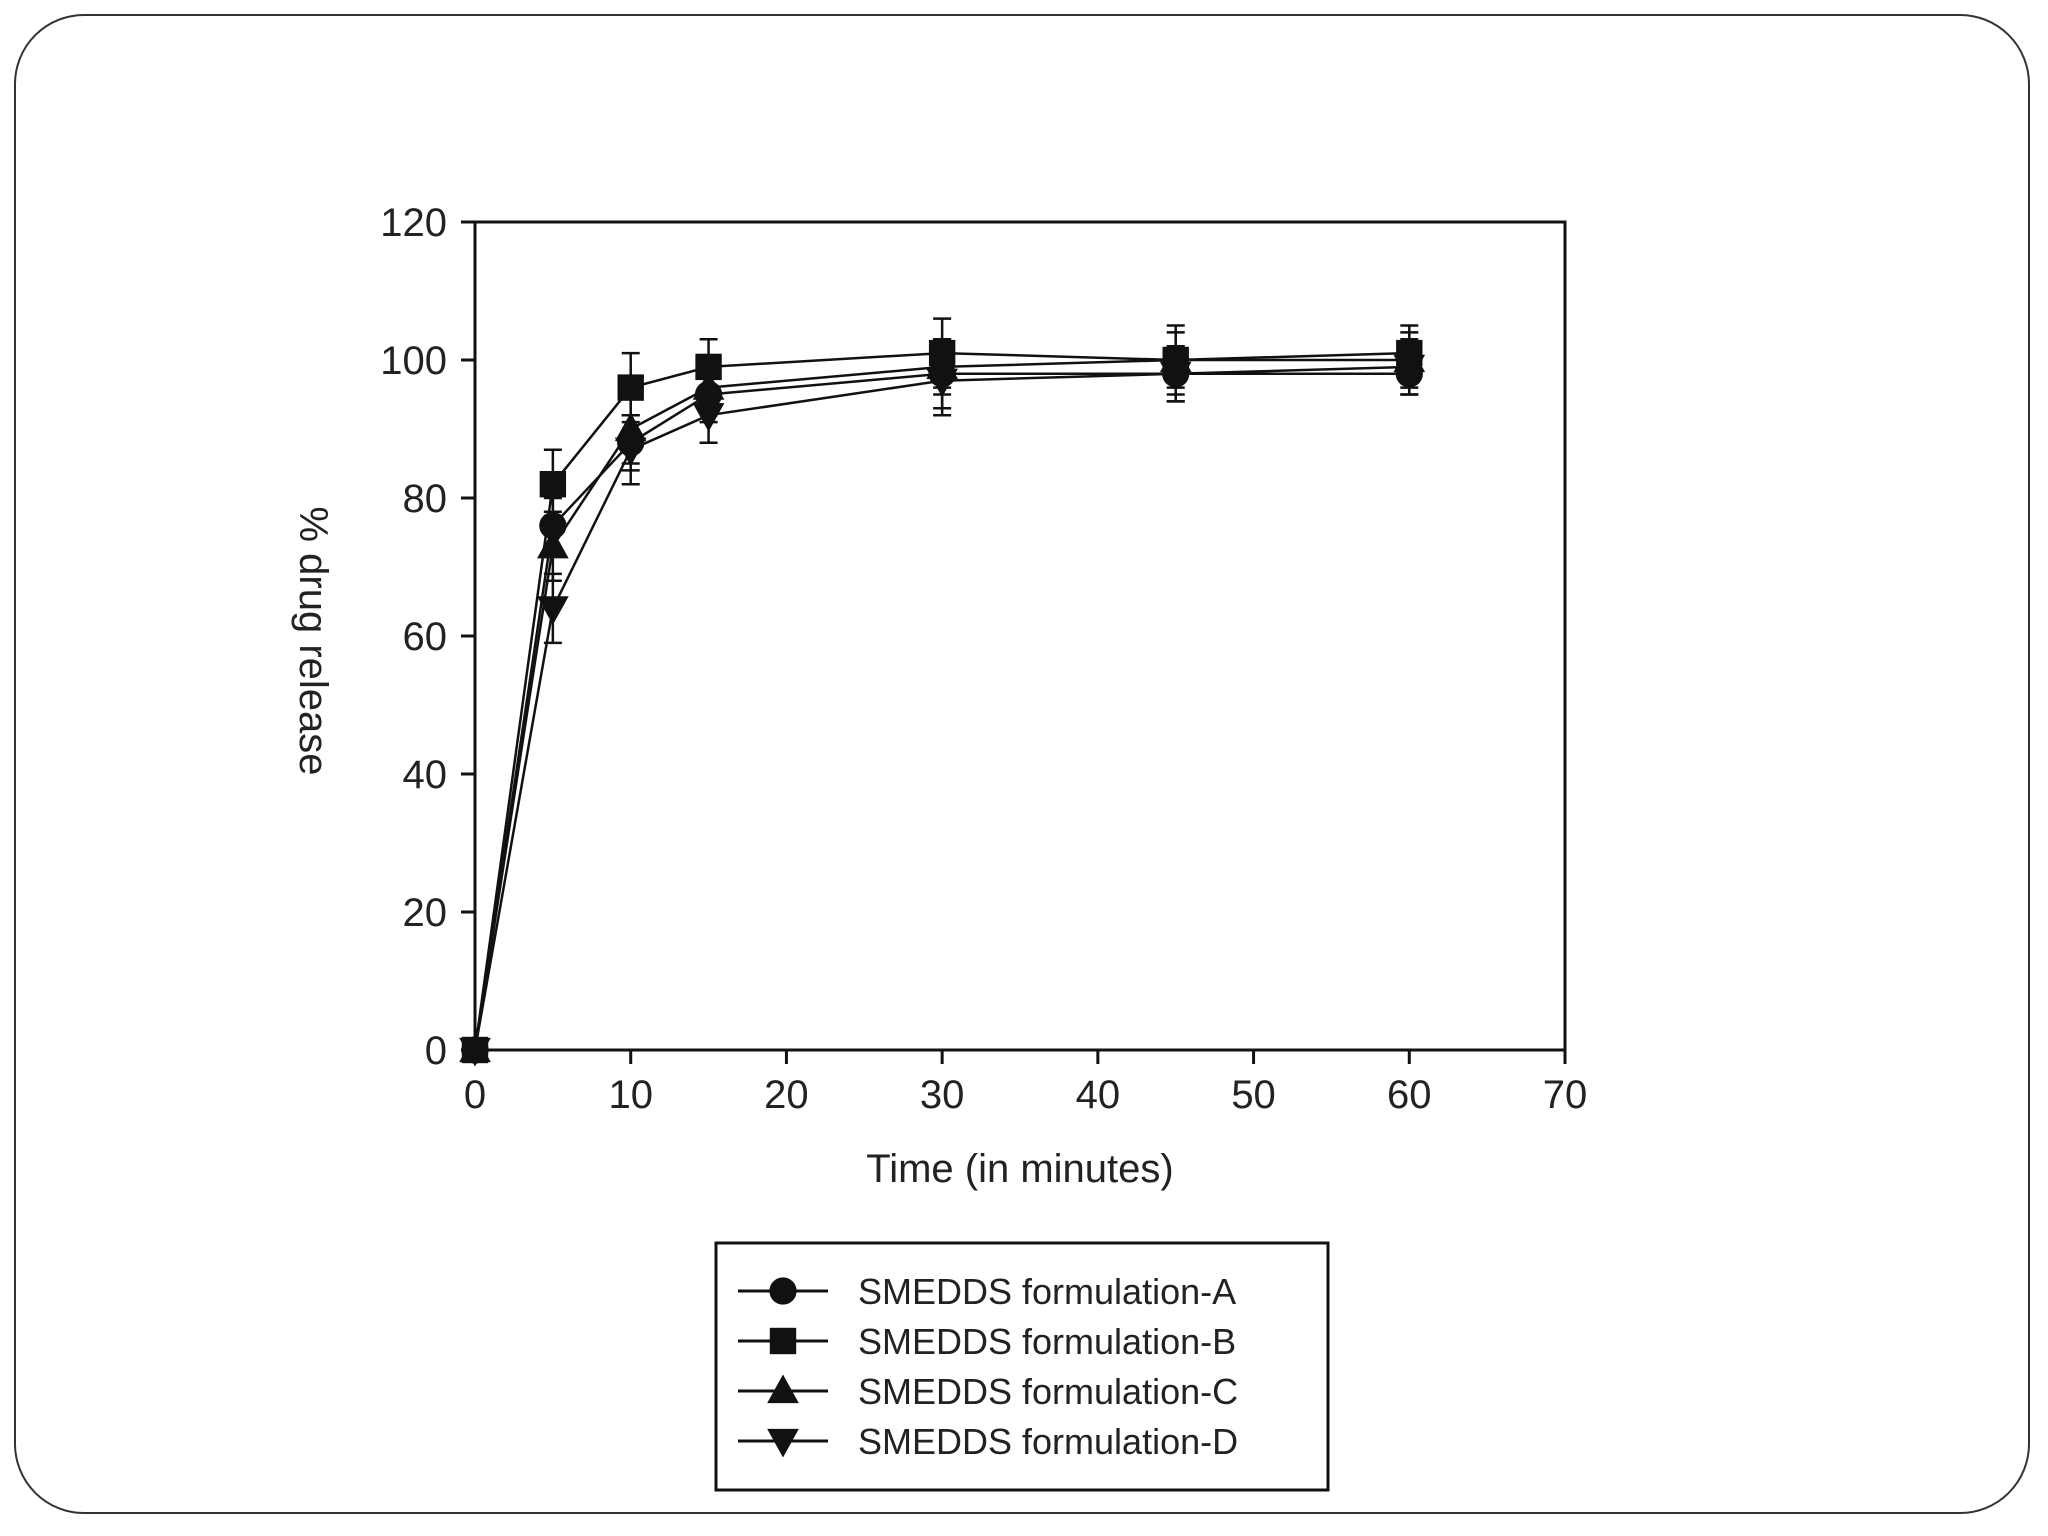  What do you see at coordinates (413, 223) in the screenshot?
I see `y-tick-label: 120` at bounding box center [413, 223].